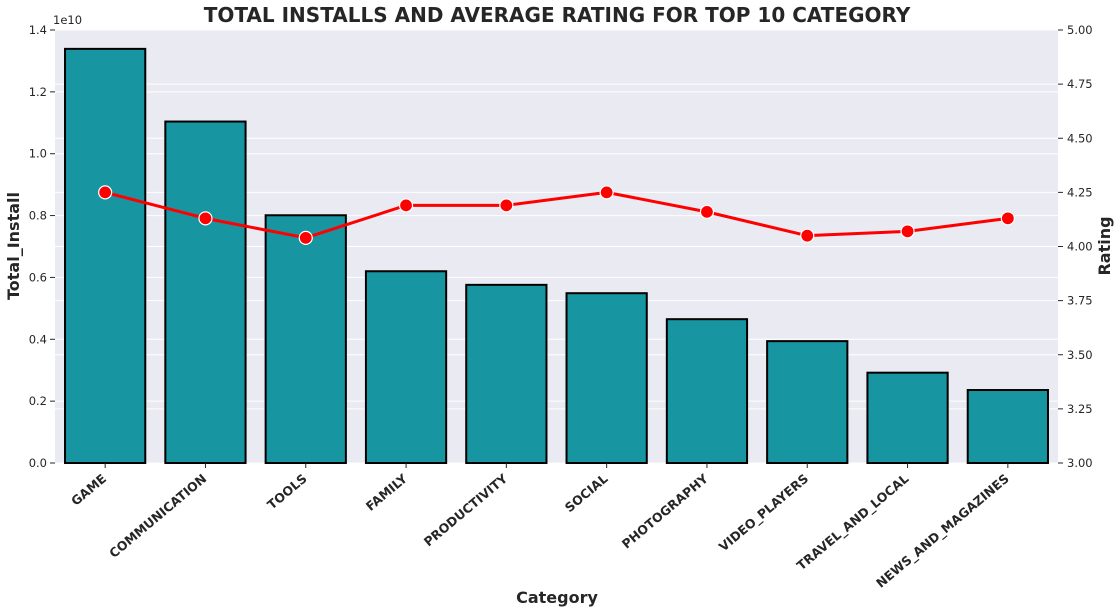  Describe the element at coordinates (67, 20) in the screenshot. I see `y-offset-label: 1e10` at that location.